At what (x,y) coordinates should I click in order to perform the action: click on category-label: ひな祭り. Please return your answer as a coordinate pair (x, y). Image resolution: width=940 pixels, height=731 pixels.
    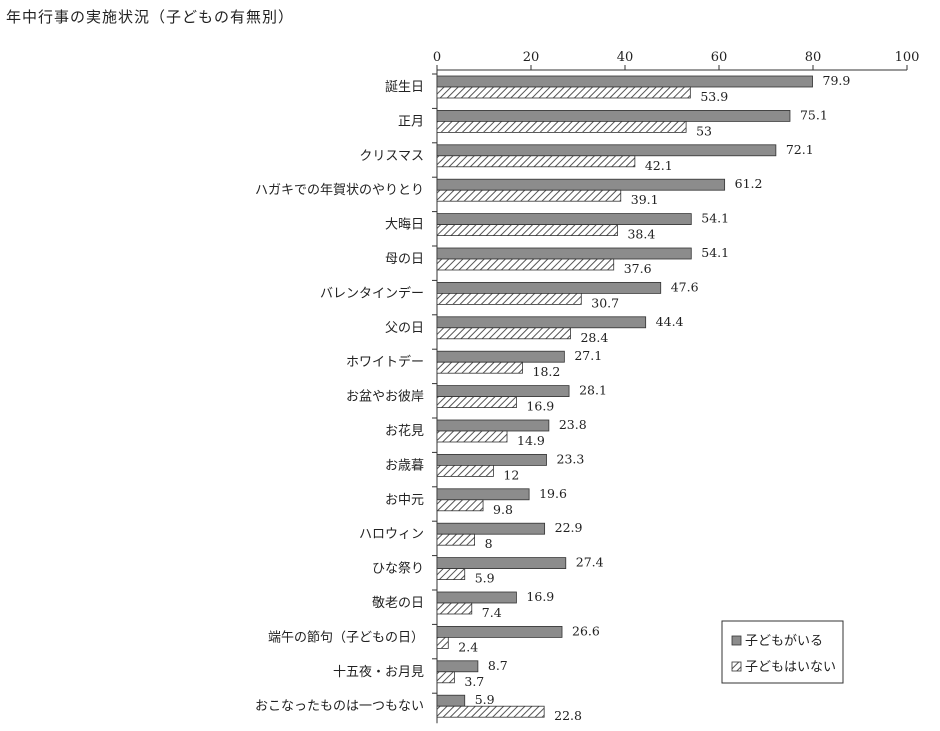
    Looking at the image, I should click on (398, 569).